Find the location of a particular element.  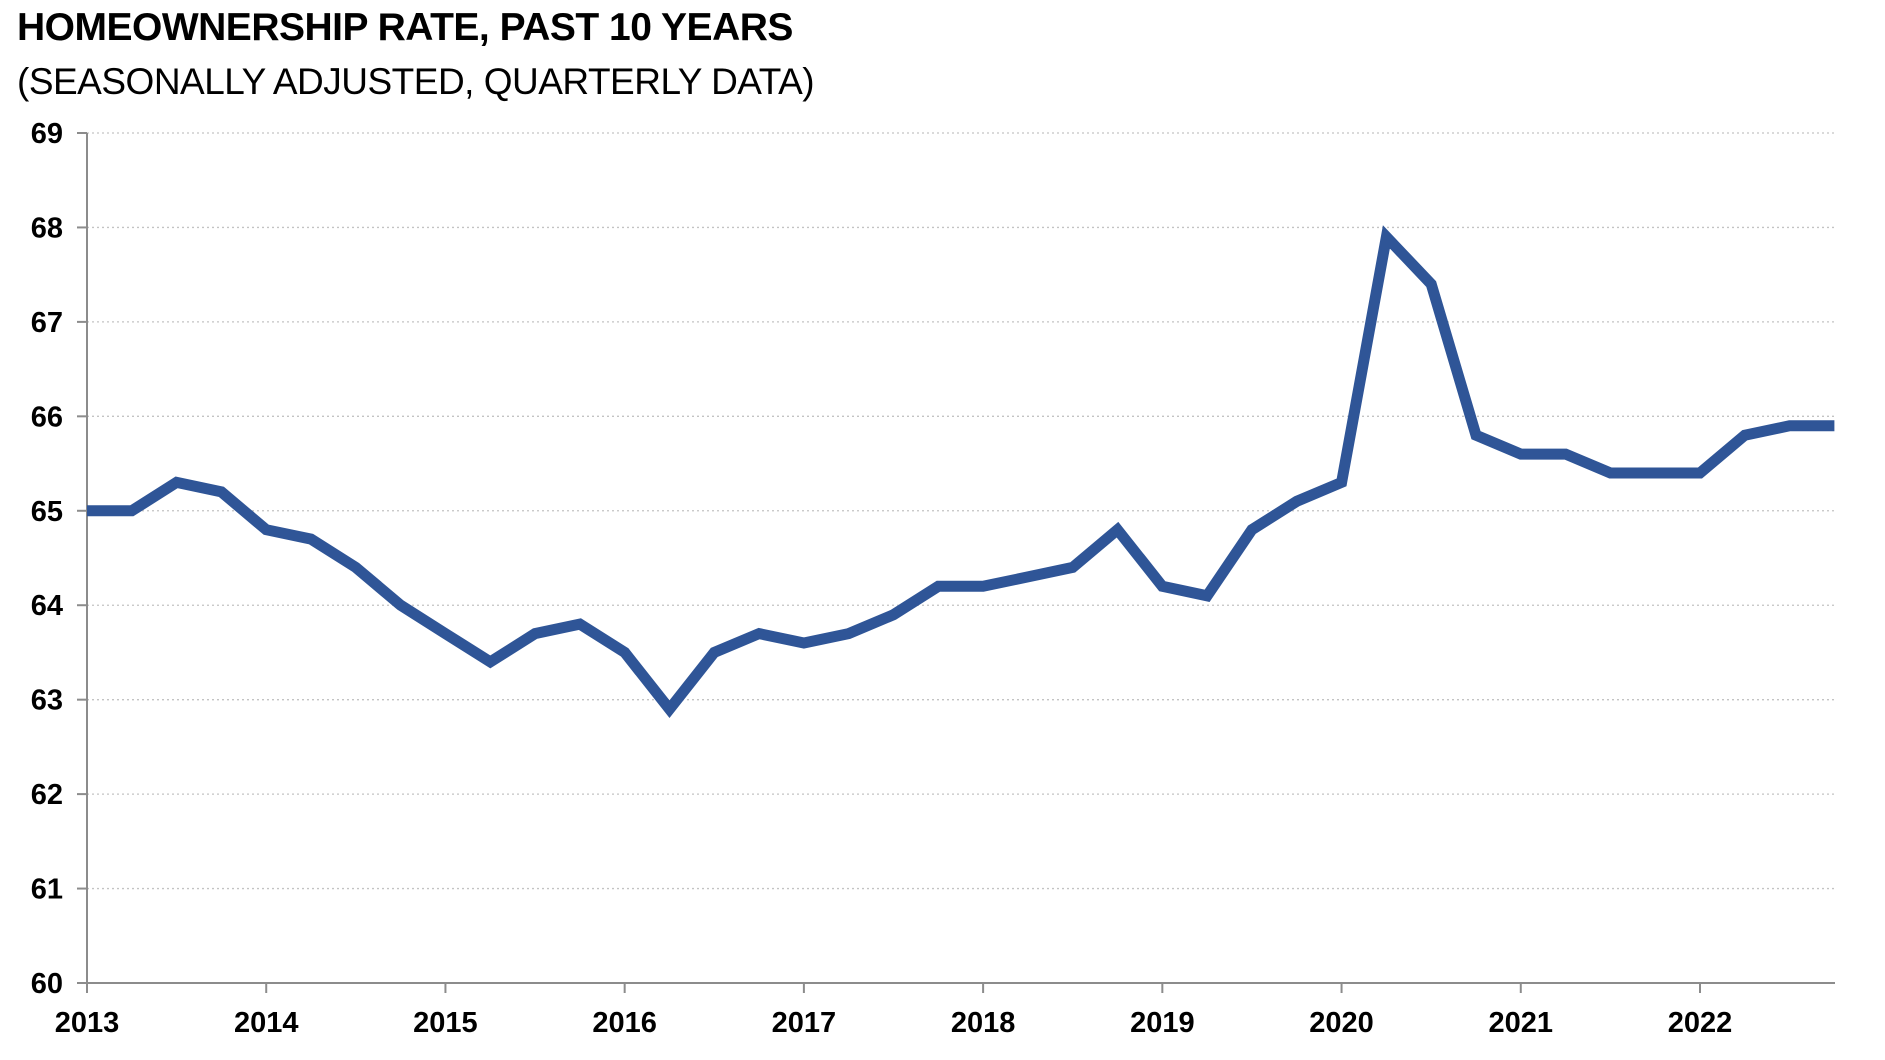

y-axis-tick-label: 65 is located at coordinates (47, 512).